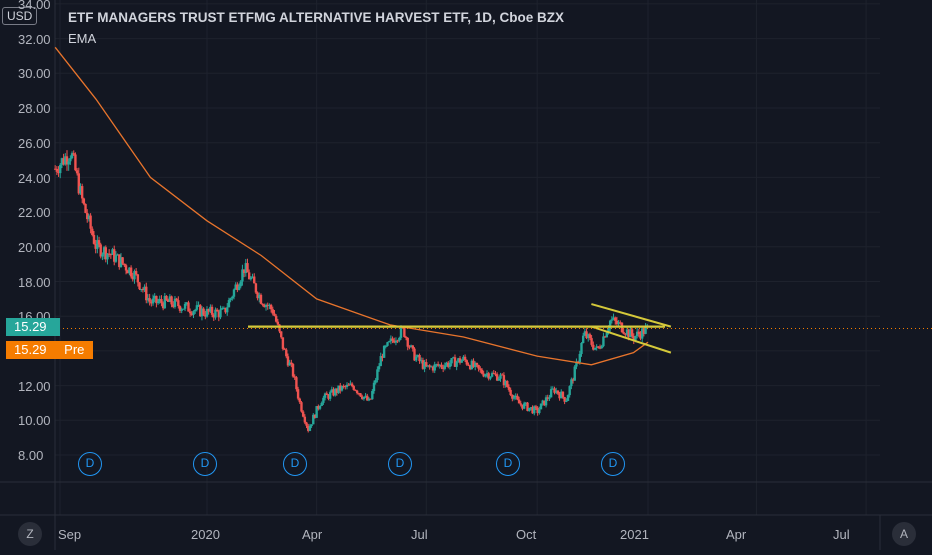 Image resolution: width=932 pixels, height=555 pixels. Describe the element at coordinates (904, 534) in the screenshot. I see `auto-scale-button: A` at that location.